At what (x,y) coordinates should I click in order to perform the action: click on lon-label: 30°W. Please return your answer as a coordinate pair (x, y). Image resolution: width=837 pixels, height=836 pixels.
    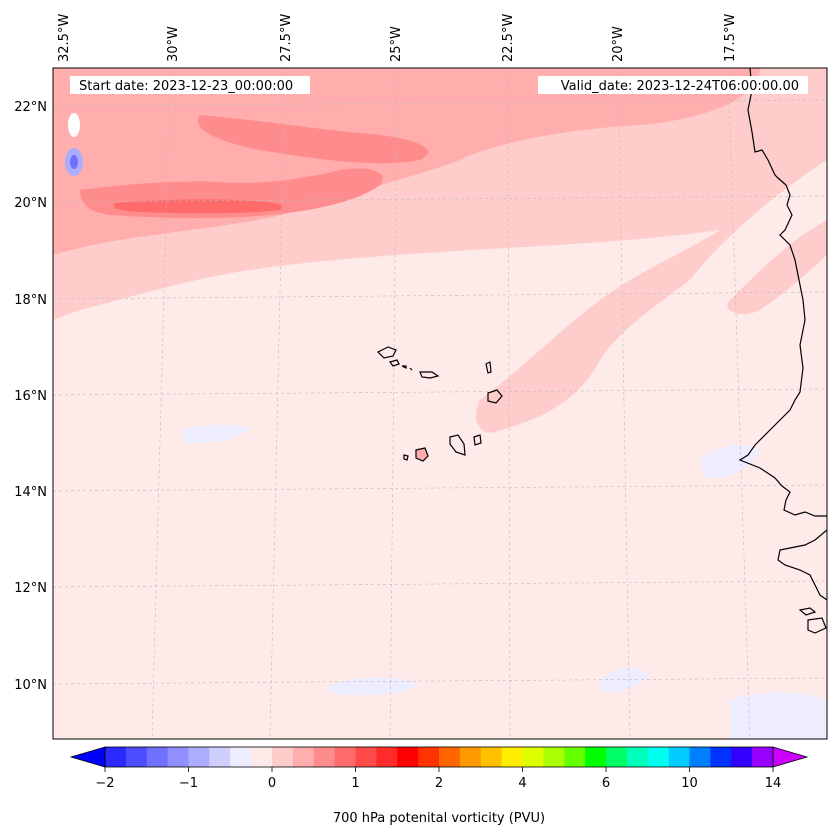
    Looking at the image, I should click on (173, 44).